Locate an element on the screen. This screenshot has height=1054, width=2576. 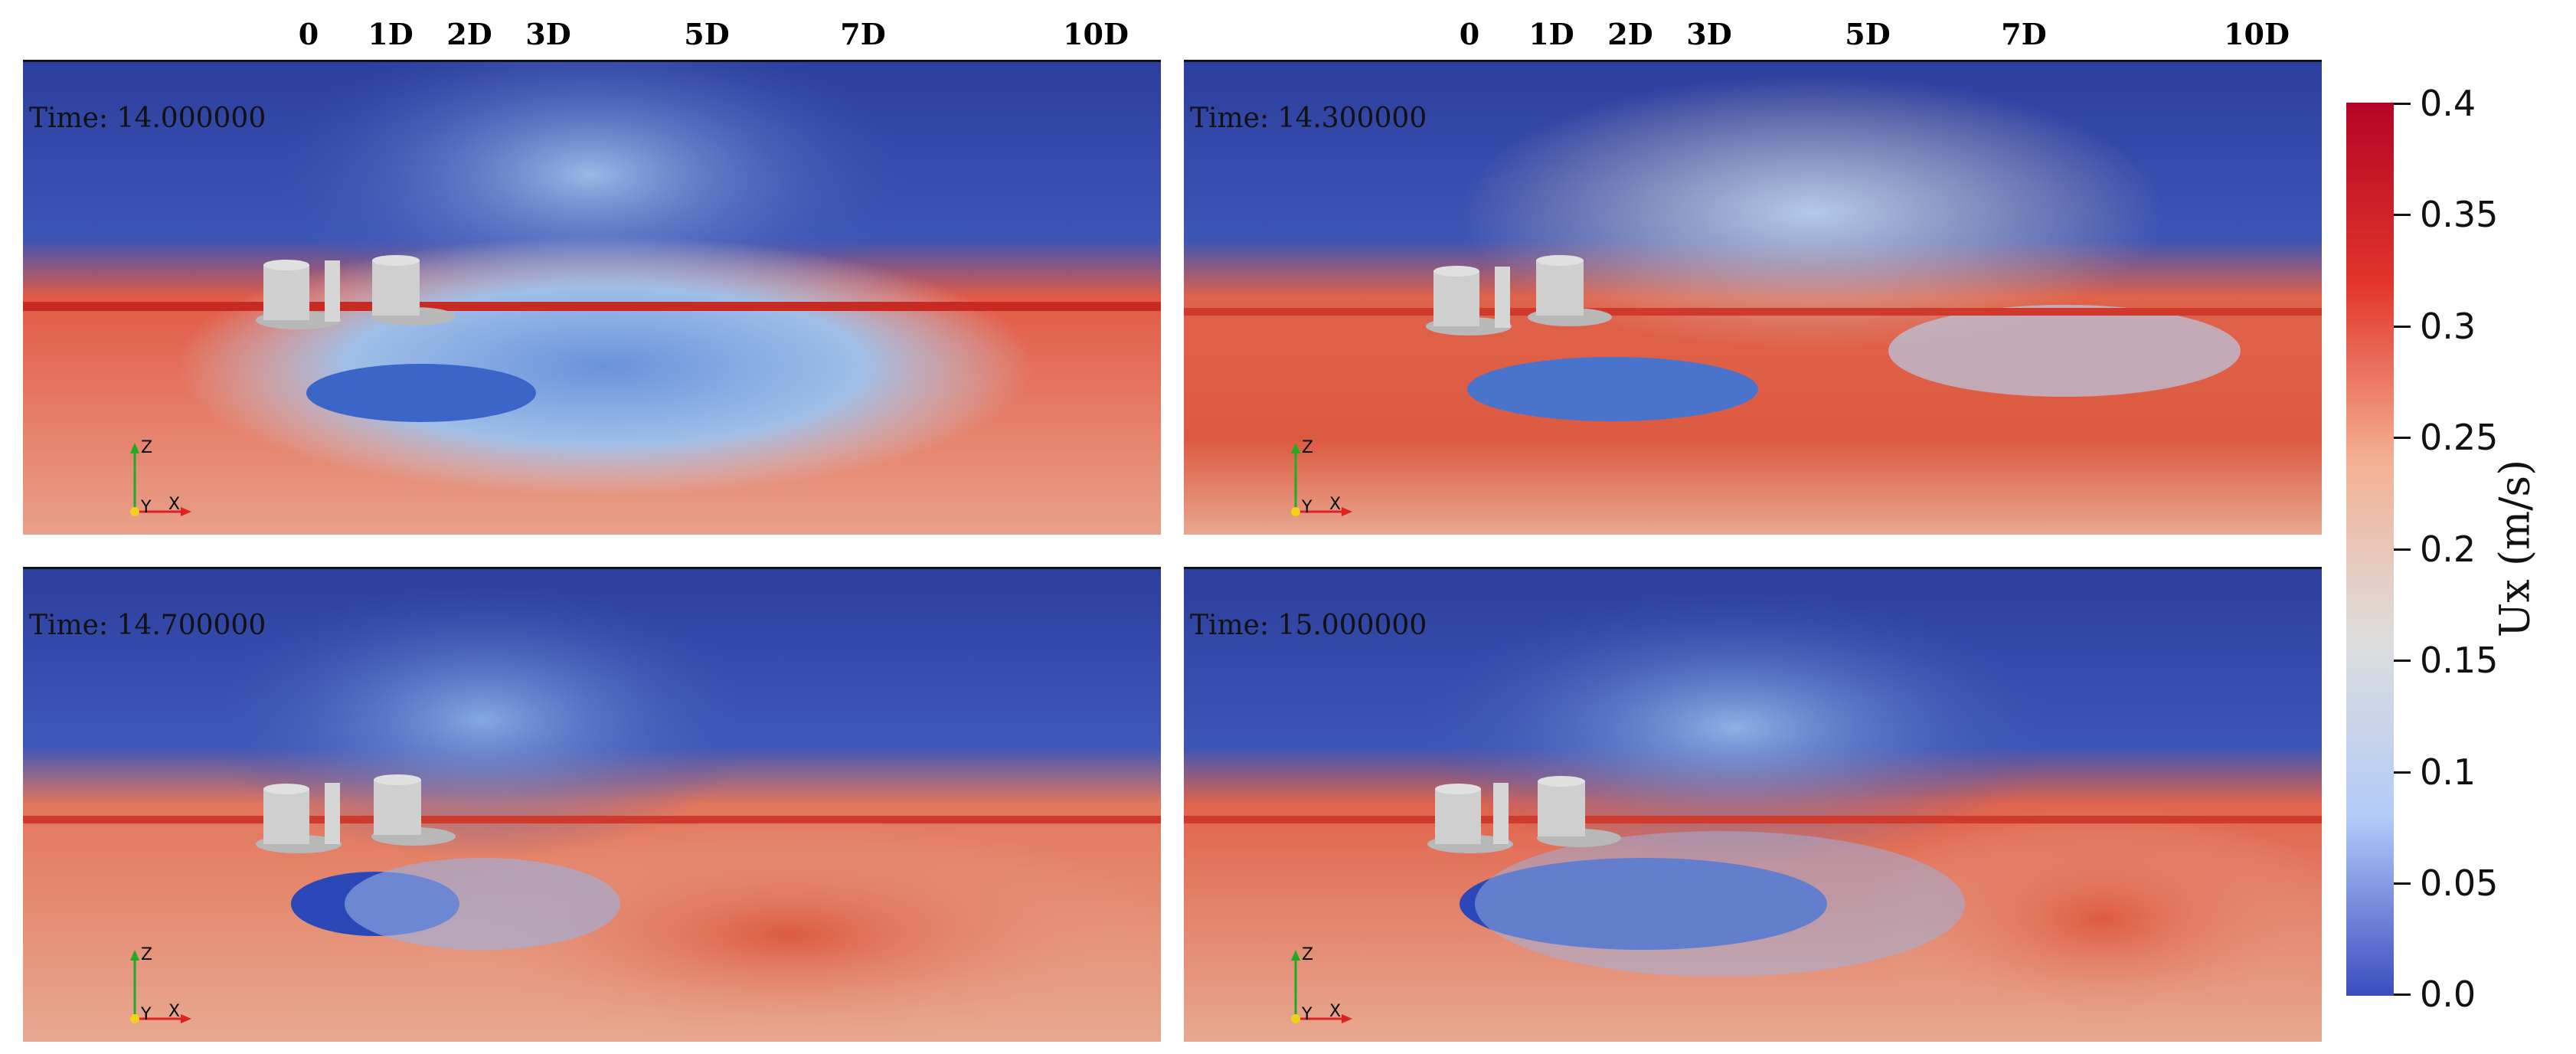
colorbar-label: 0.0 is located at coordinates (2448, 994).